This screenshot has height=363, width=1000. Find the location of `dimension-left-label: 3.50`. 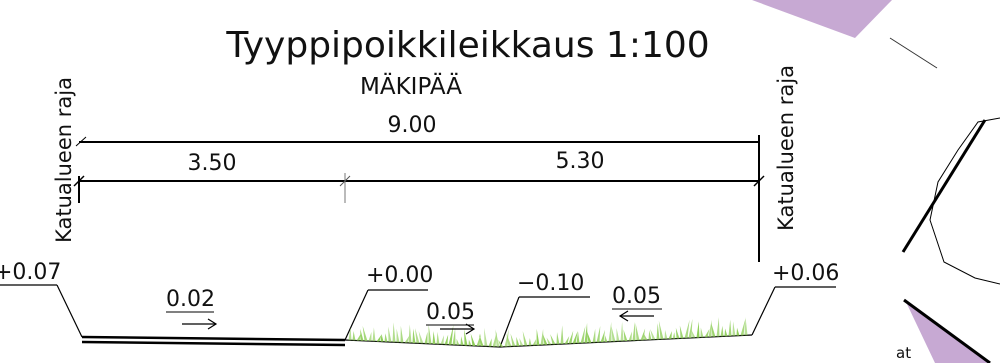

dimension-left-label: 3.50 is located at coordinates (212, 163).